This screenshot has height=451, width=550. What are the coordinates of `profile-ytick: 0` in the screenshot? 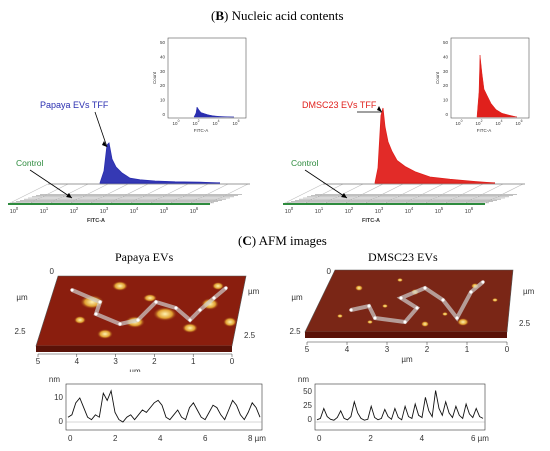 It's located at (61, 421).